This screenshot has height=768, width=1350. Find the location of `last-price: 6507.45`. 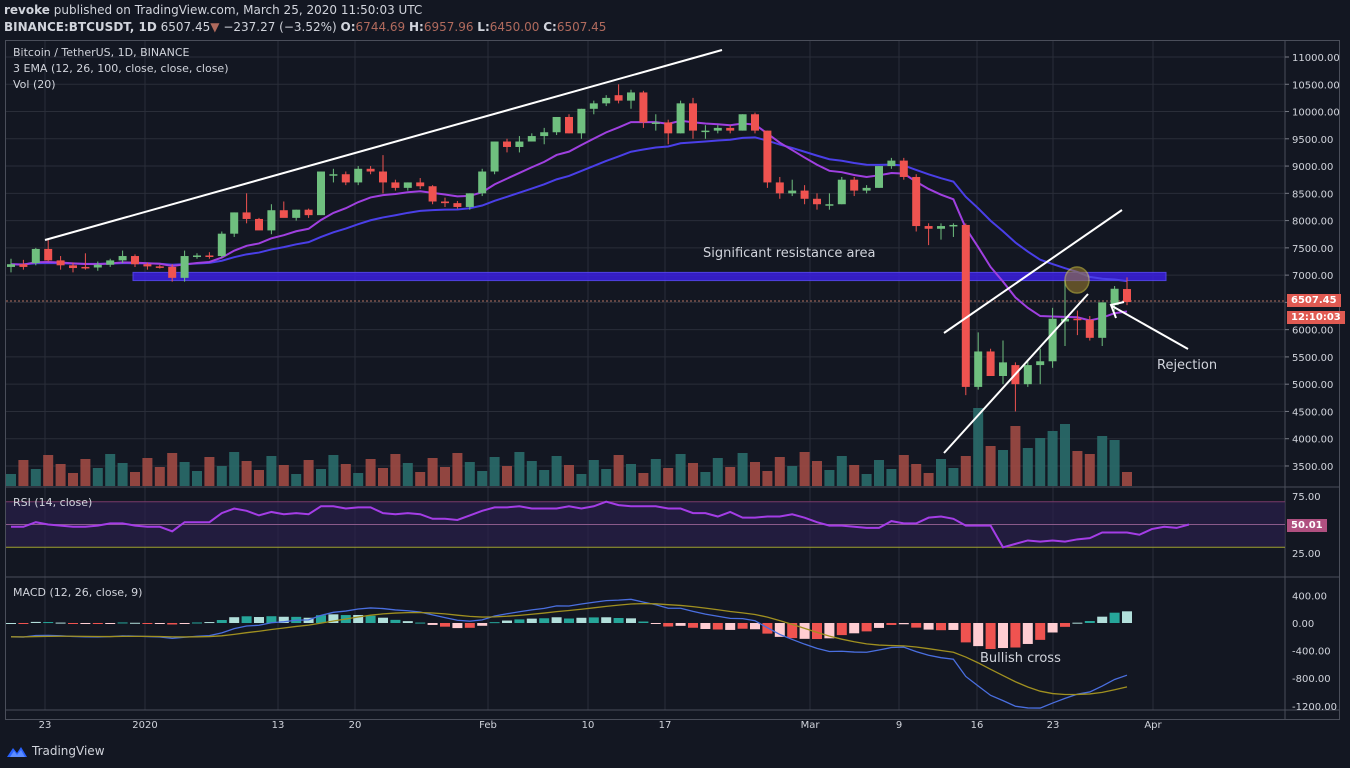

last-price: 6507.45 is located at coordinates (185, 27).